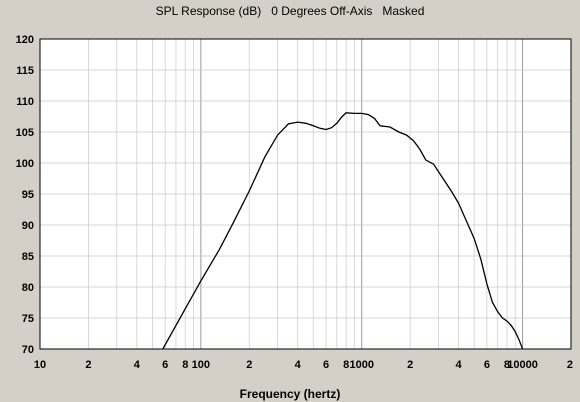  Describe the element at coordinates (40, 365) in the screenshot. I see `x-tick-label: 10` at that location.